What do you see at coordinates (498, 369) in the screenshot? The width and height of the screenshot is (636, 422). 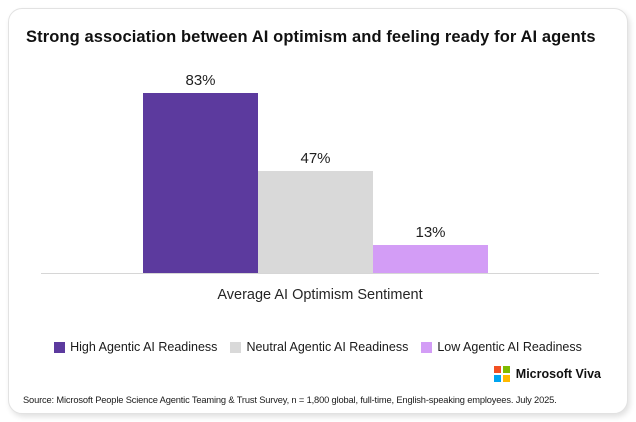 I see `microsoft-logo-square-red` at bounding box center [498, 369].